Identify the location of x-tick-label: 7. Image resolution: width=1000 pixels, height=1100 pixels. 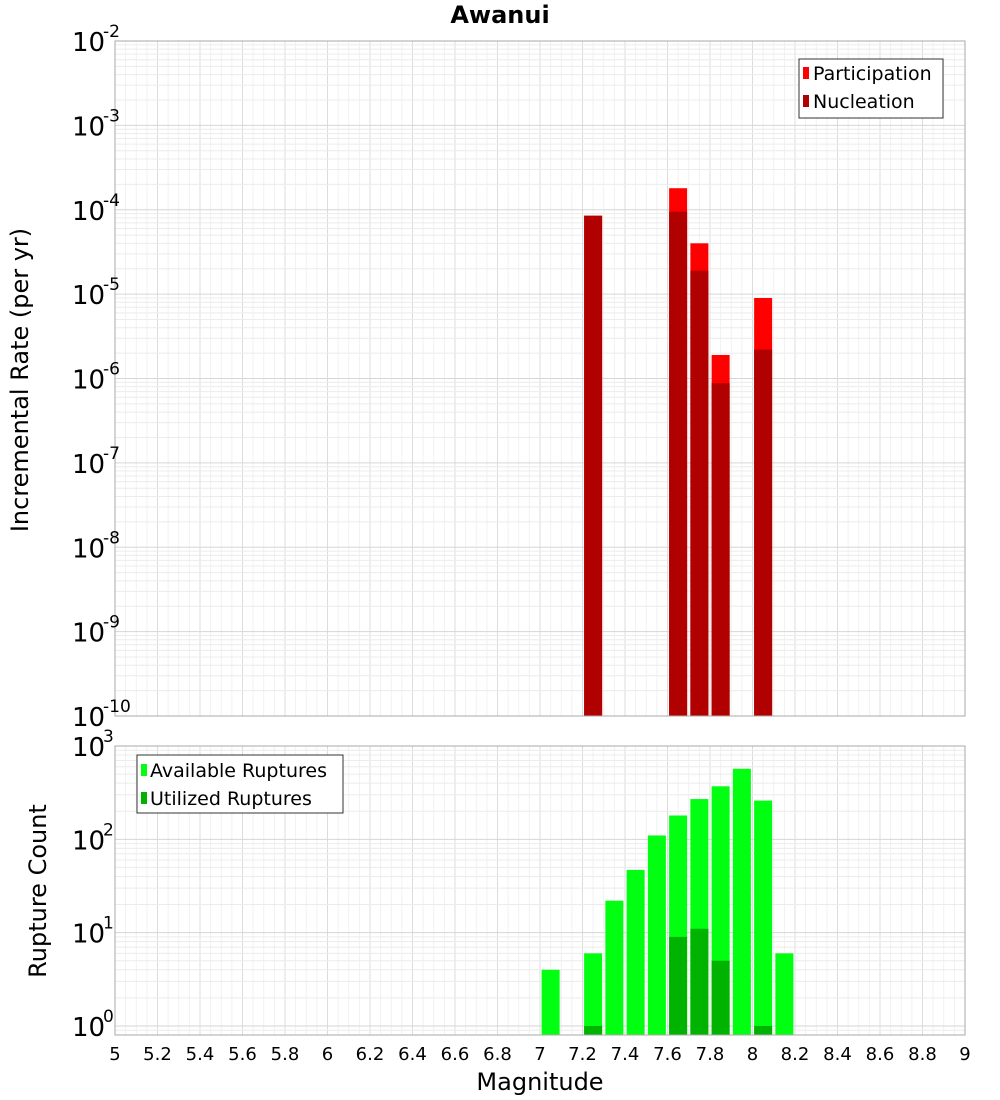
(539, 1054).